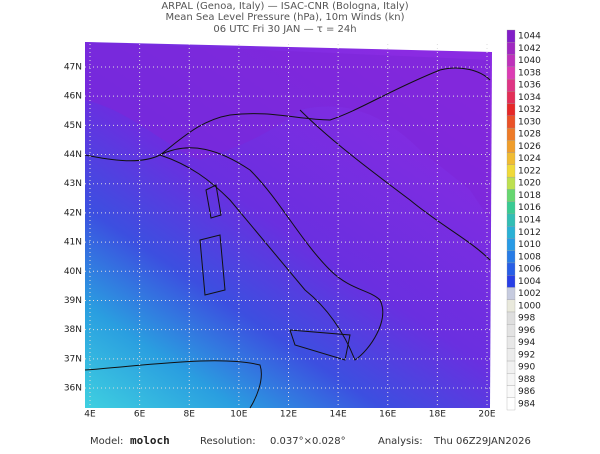  I want to click on header-line: 06 UTC Fri 30 JAN — τ = 24h, so click(284, 29).